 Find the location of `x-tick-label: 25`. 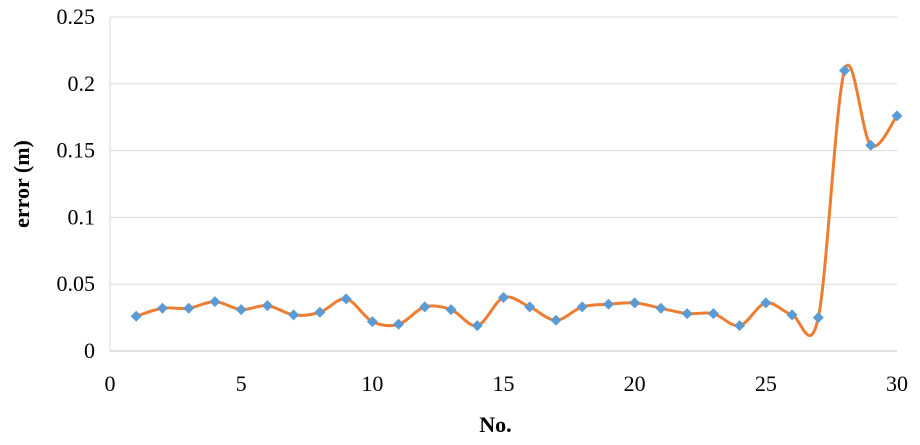

x-tick-label: 25 is located at coordinates (766, 383).